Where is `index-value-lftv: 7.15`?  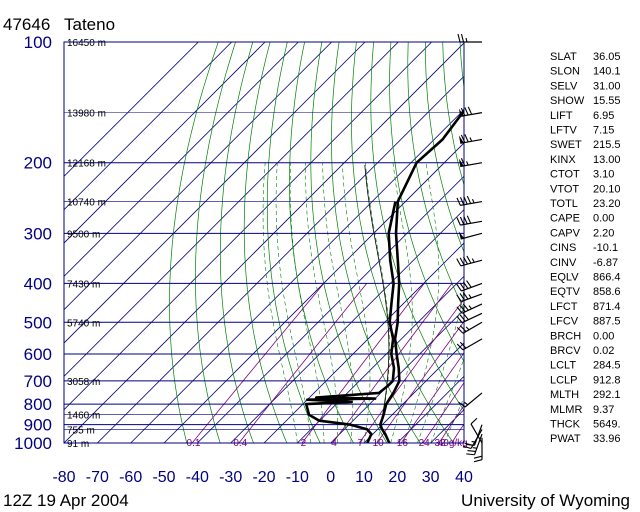 index-value-lftv: 7.15 is located at coordinates (603, 131).